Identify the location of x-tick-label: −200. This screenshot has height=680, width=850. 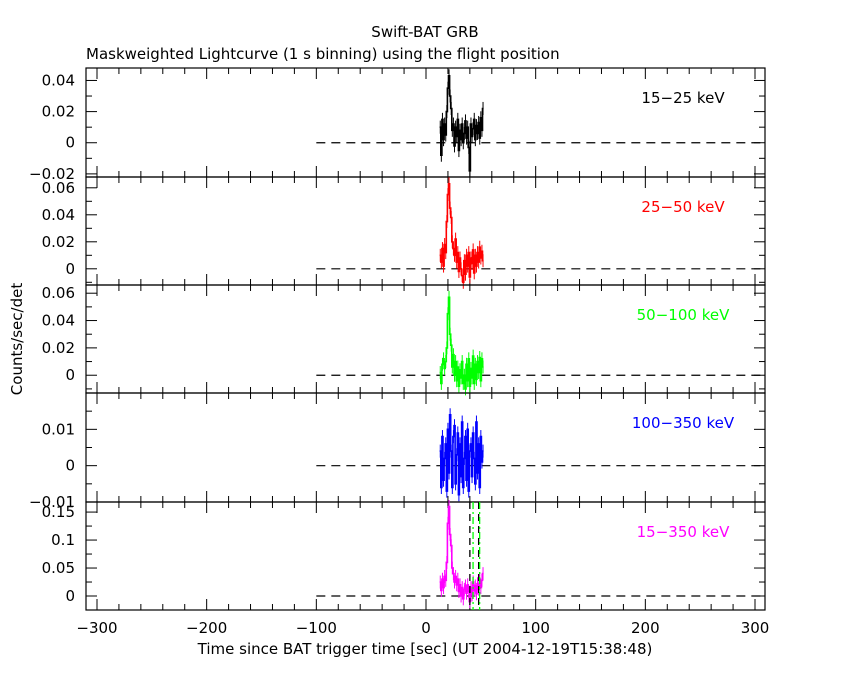
(206, 628).